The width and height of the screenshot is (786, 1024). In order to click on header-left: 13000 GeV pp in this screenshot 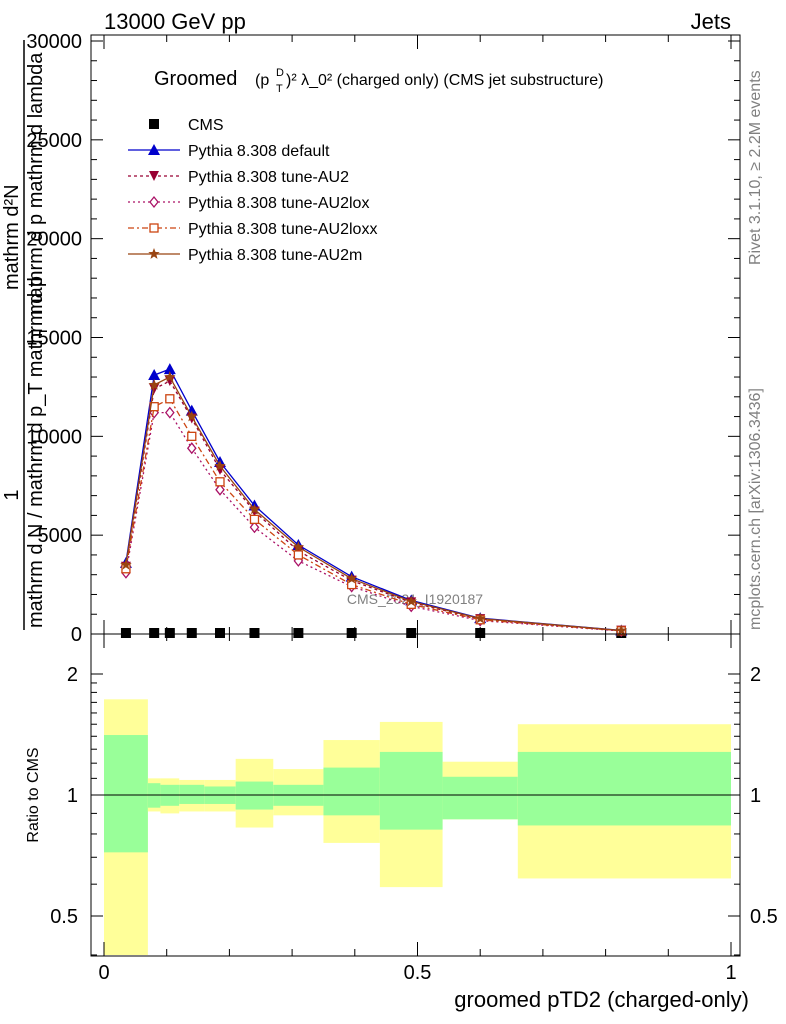, I will do `click(175, 21)`.